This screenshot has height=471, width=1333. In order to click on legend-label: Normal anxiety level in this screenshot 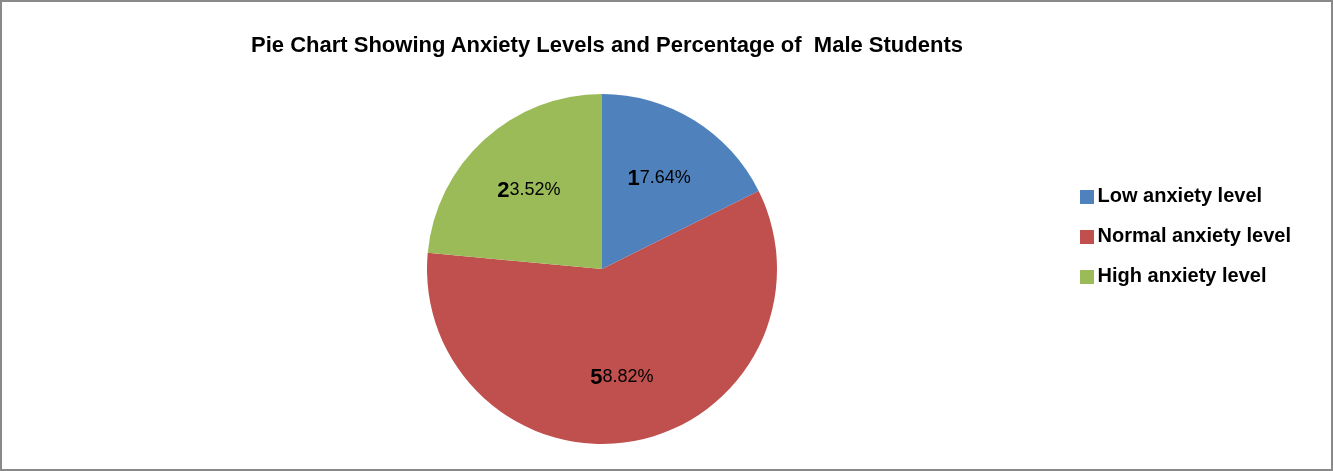, I will do `click(1194, 234)`.